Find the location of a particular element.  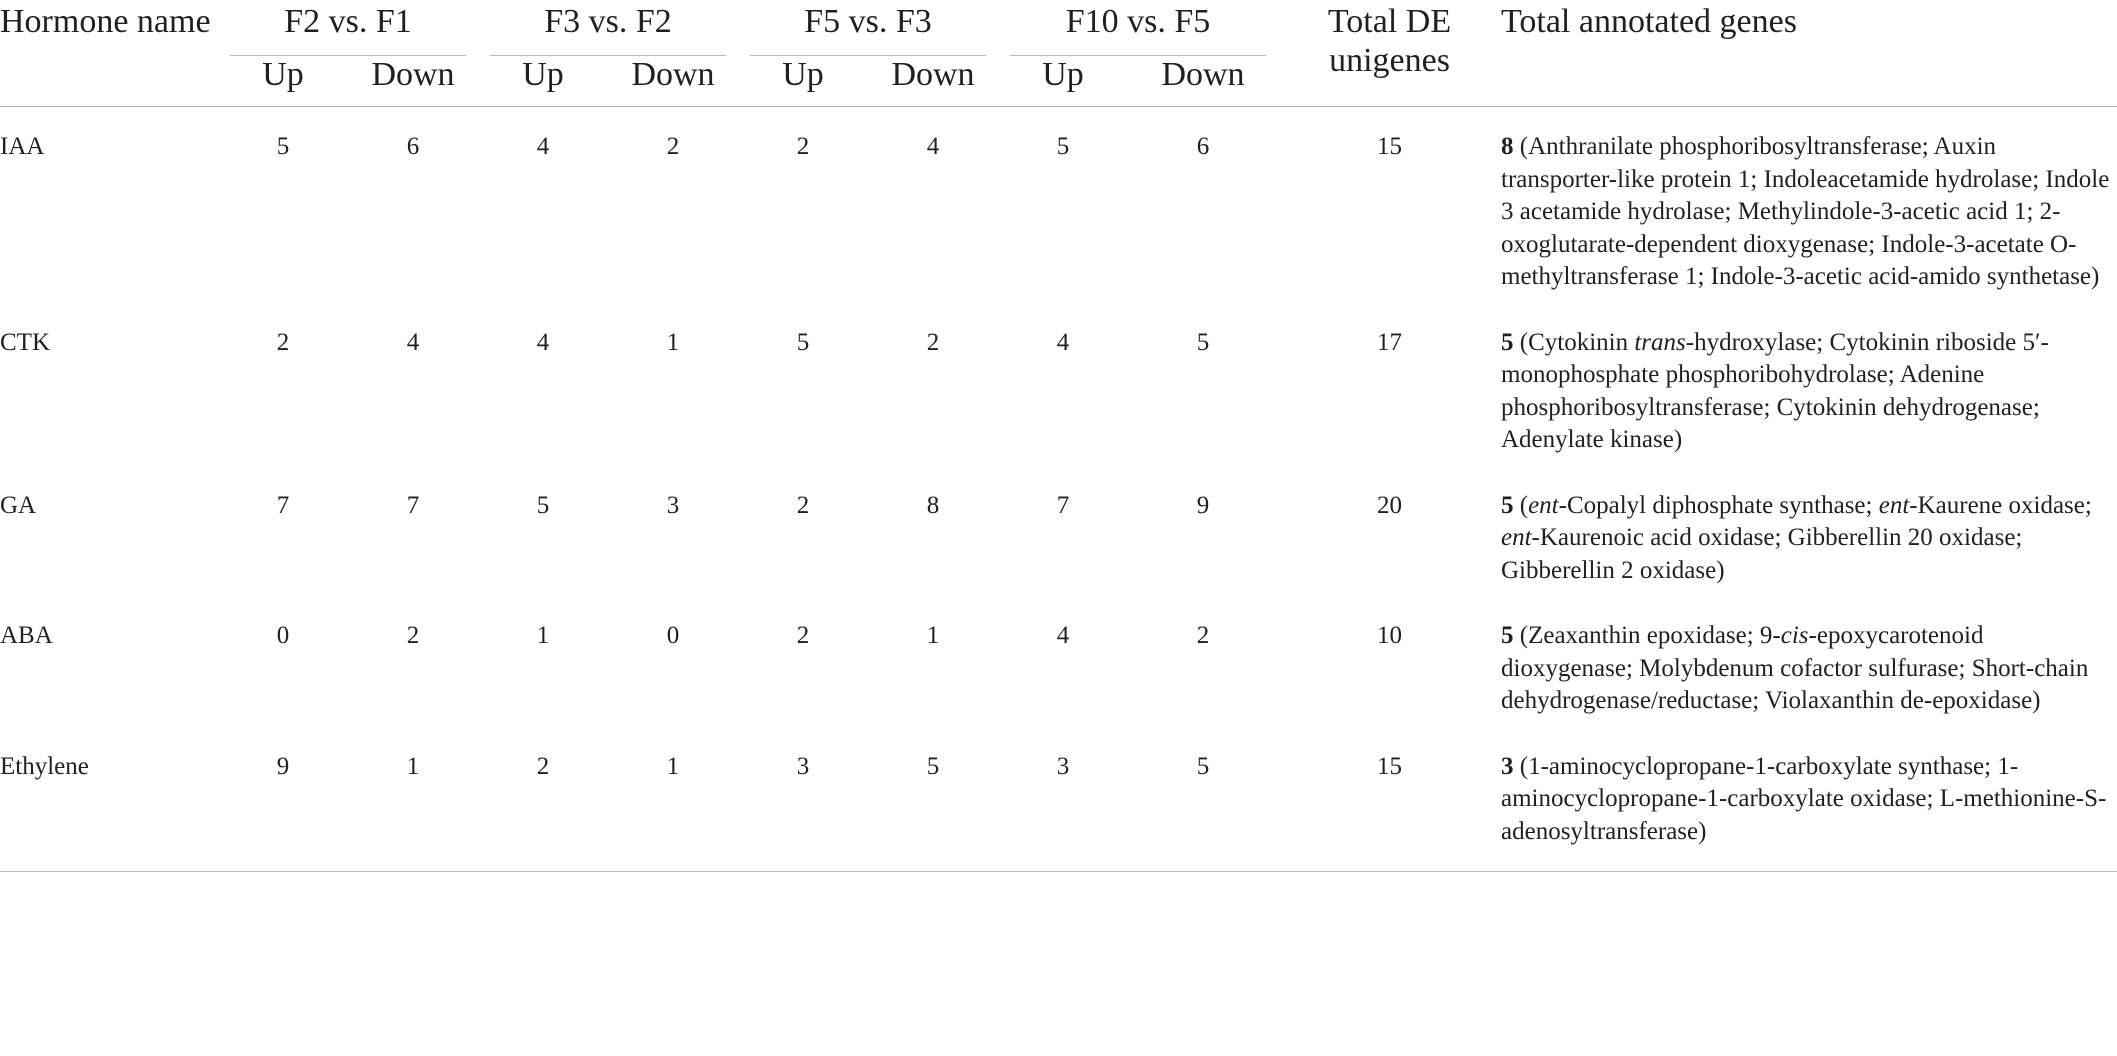

gene-list-text: (Cytokinin is located at coordinates (1574, 342).